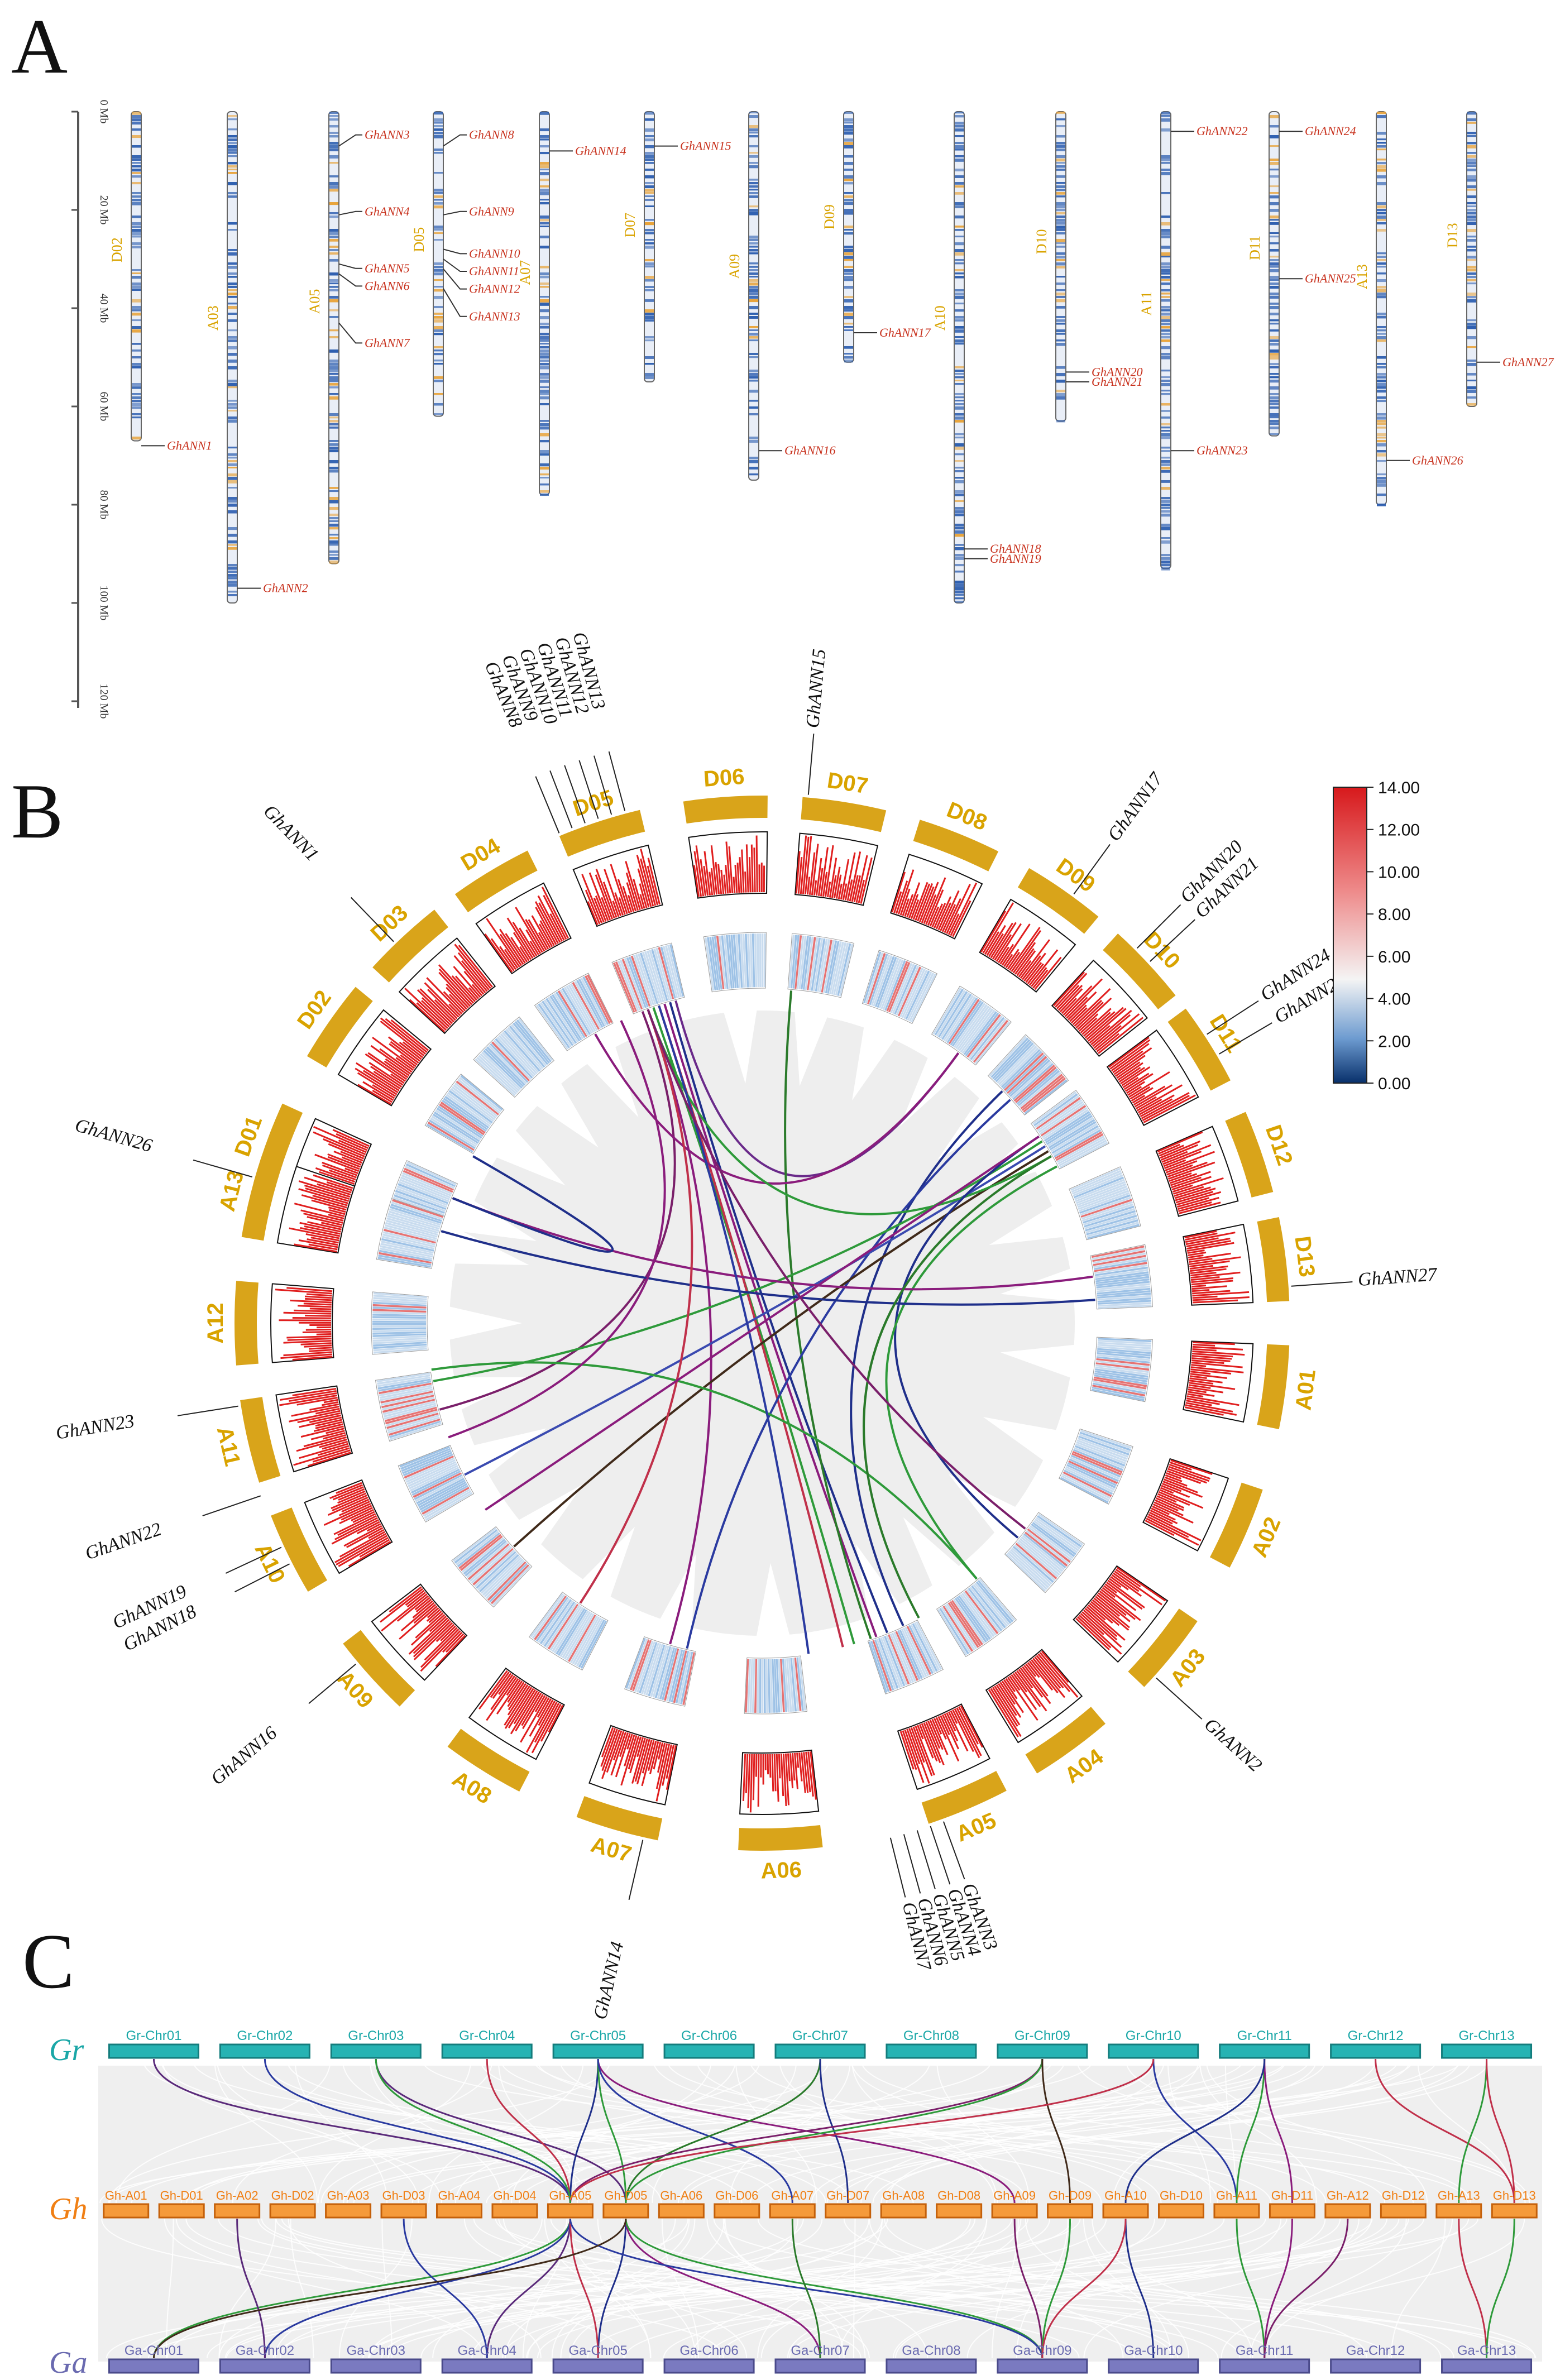 The height and width of the screenshot is (2380, 1565). What do you see at coordinates (781, 1838) in the screenshot?
I see `ideogram-arc` at bounding box center [781, 1838].